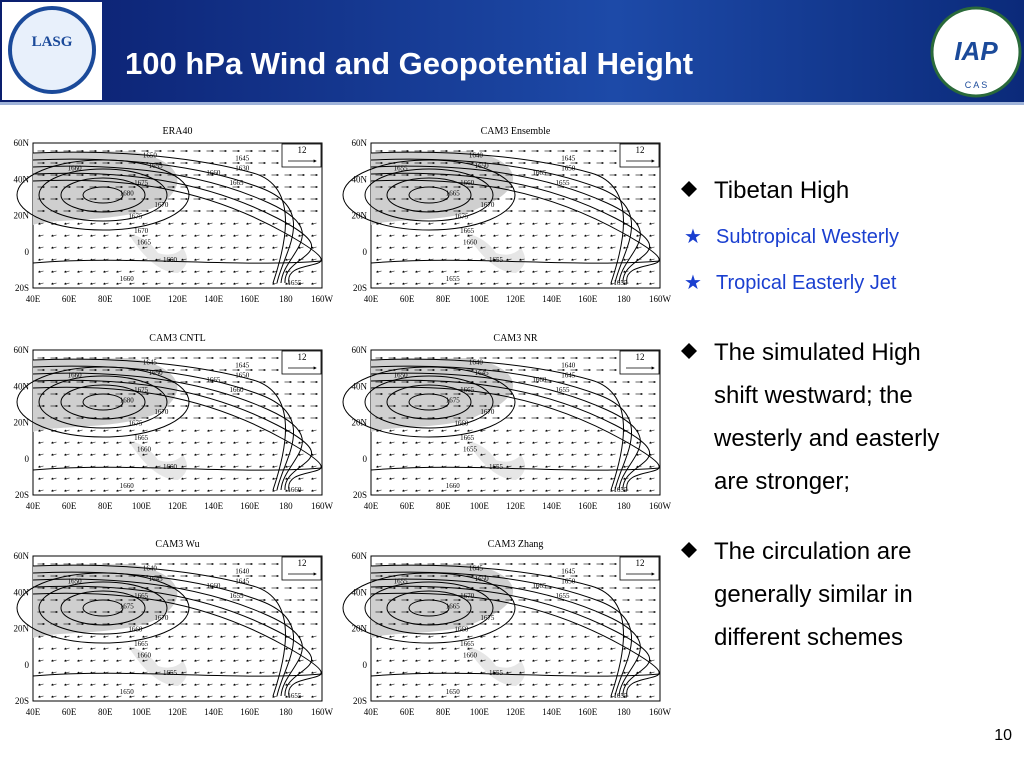 The width and height of the screenshot is (1024, 768). I want to click on lon-label: 60E, so click(69, 712).